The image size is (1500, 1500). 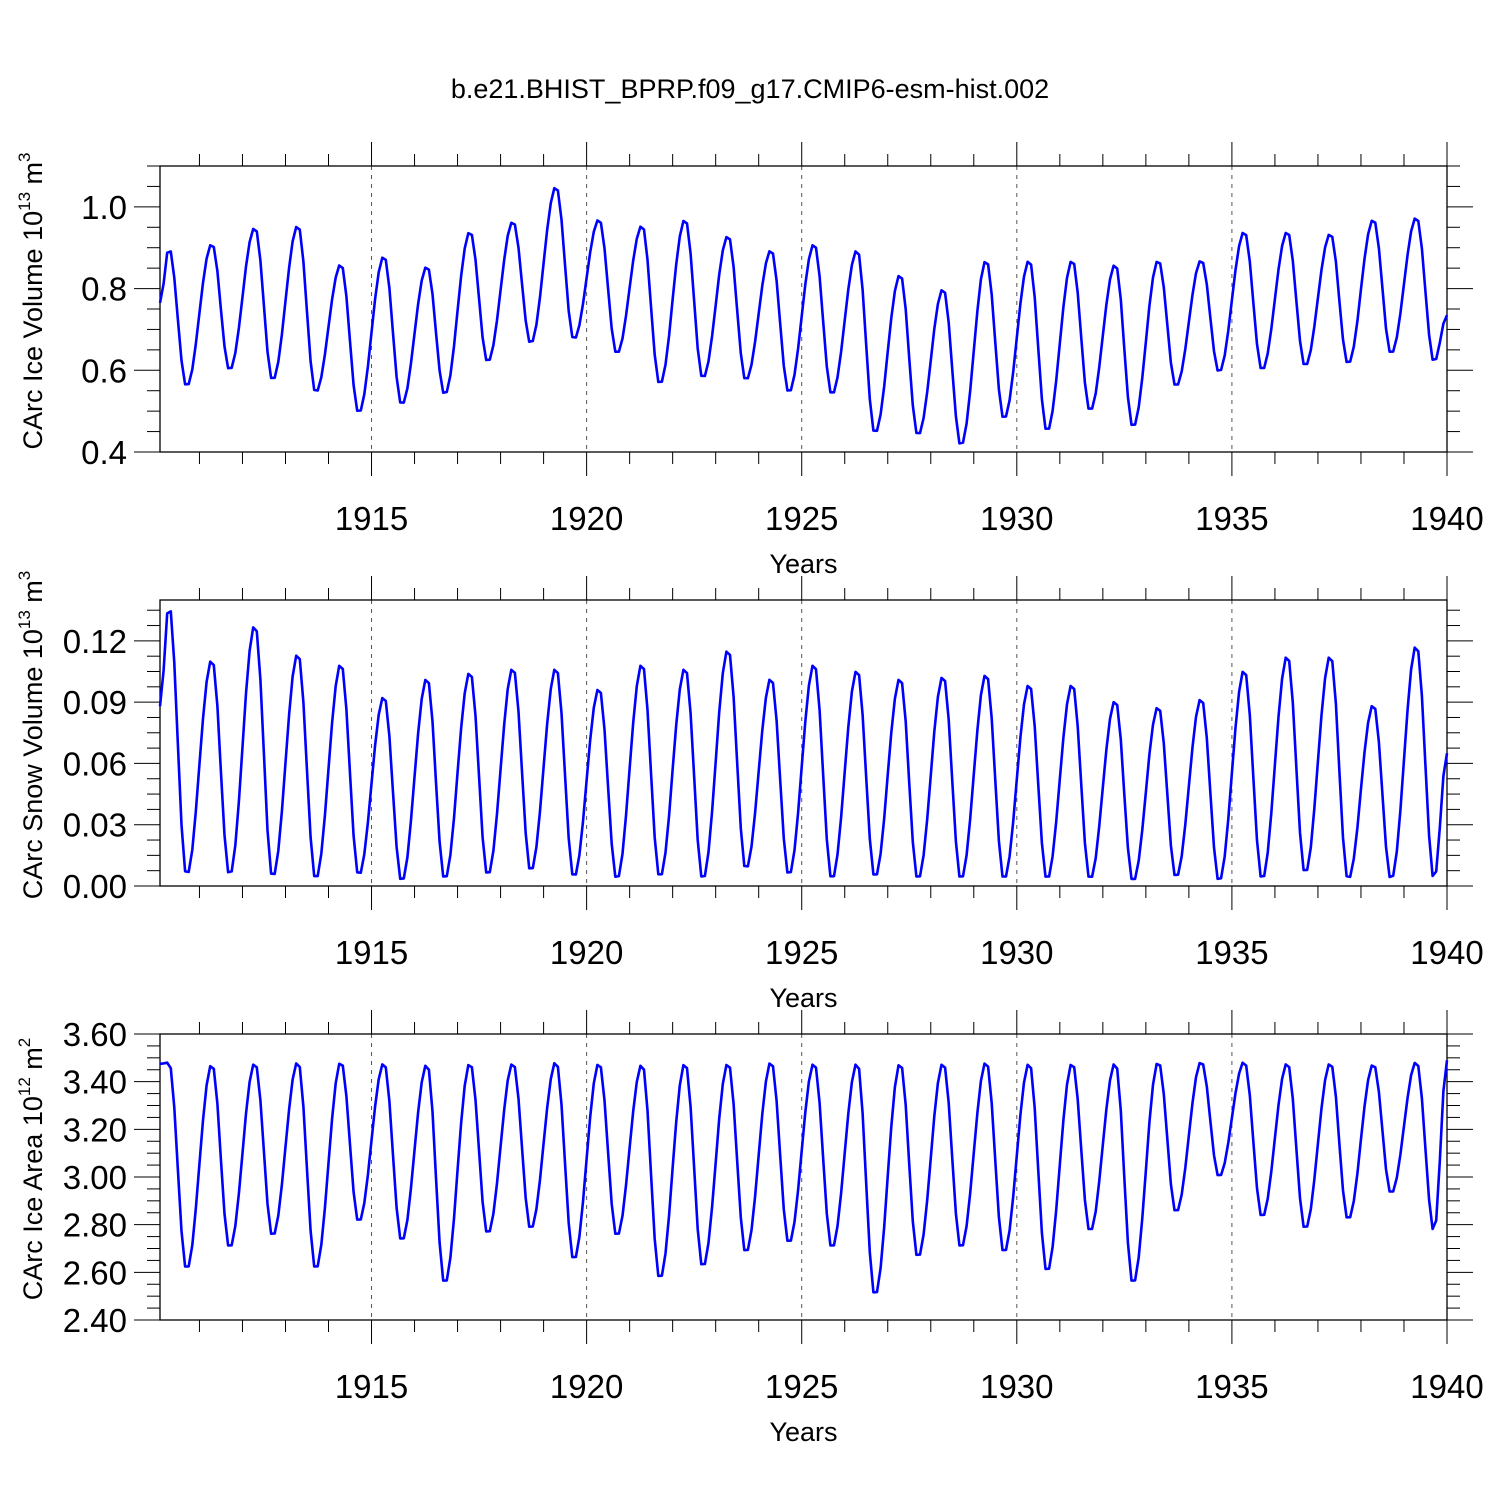 What do you see at coordinates (31, 300) in the screenshot?
I see `y-axis-label: CArc Ice Volume 1013 m3` at bounding box center [31, 300].